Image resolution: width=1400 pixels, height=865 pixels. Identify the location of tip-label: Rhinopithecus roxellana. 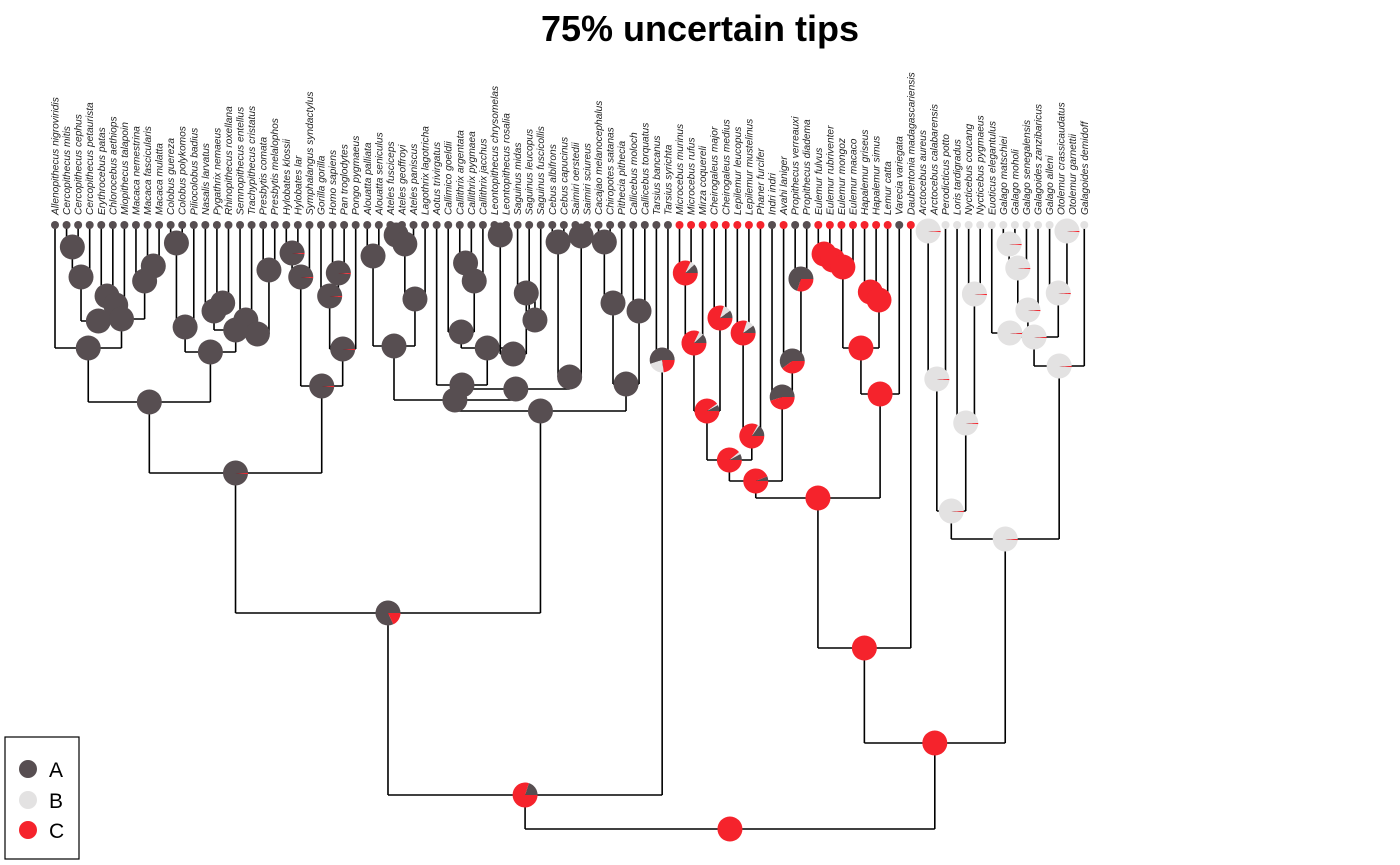
(229, 160).